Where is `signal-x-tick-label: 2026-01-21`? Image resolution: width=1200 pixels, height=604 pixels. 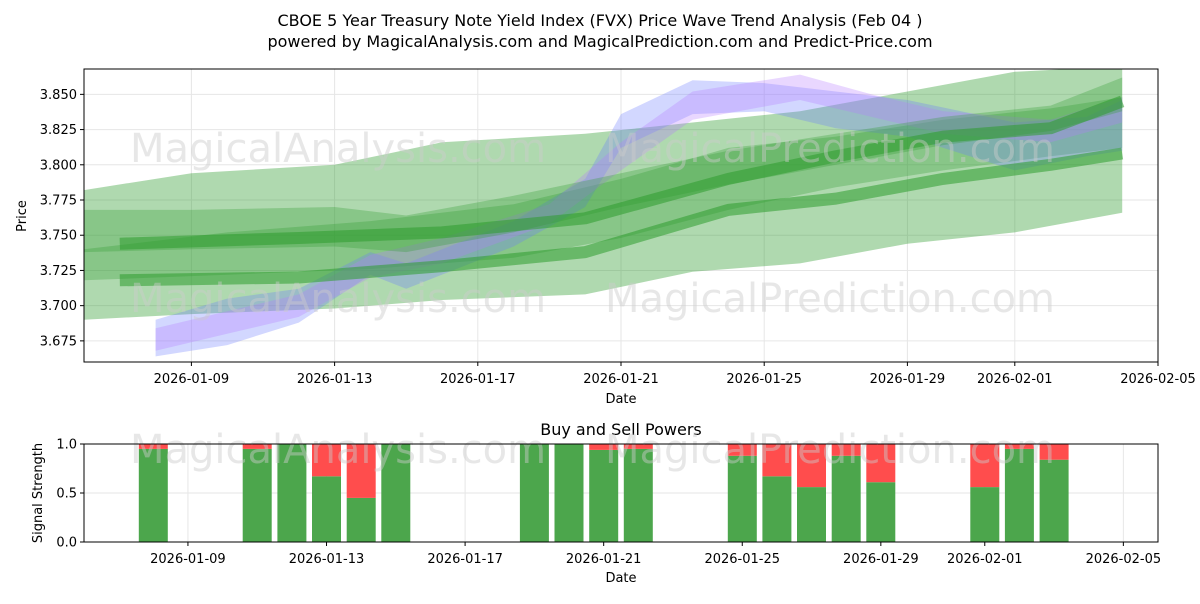
signal-x-tick-label: 2026-01-21 is located at coordinates (604, 559).